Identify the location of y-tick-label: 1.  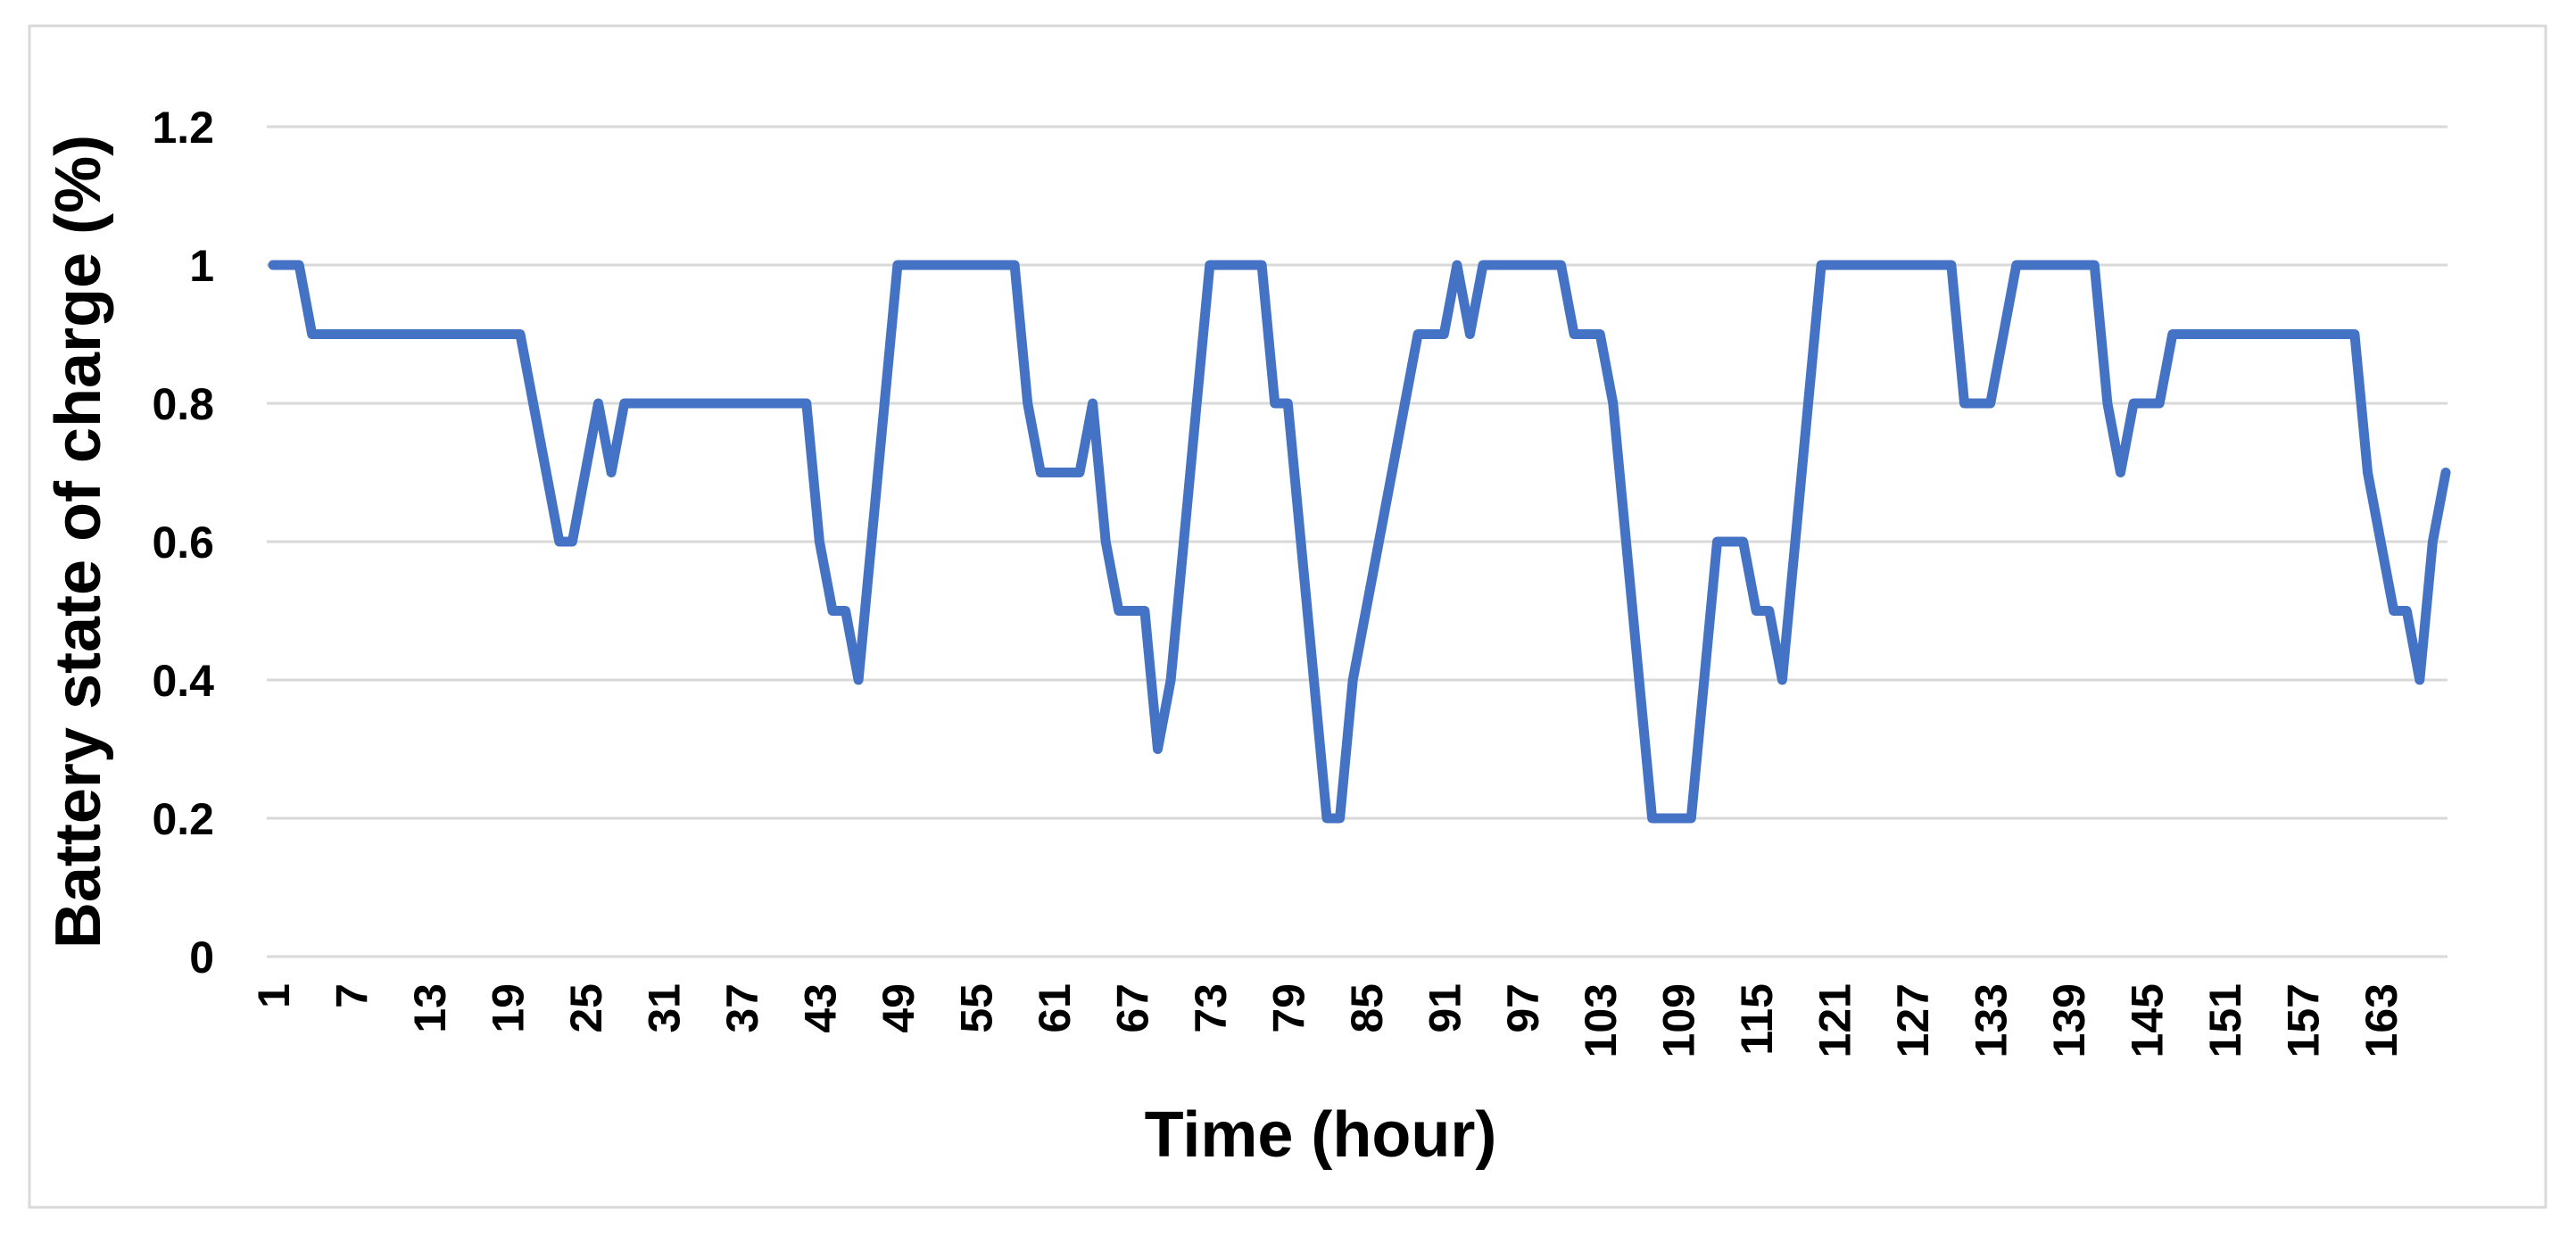
(201, 266).